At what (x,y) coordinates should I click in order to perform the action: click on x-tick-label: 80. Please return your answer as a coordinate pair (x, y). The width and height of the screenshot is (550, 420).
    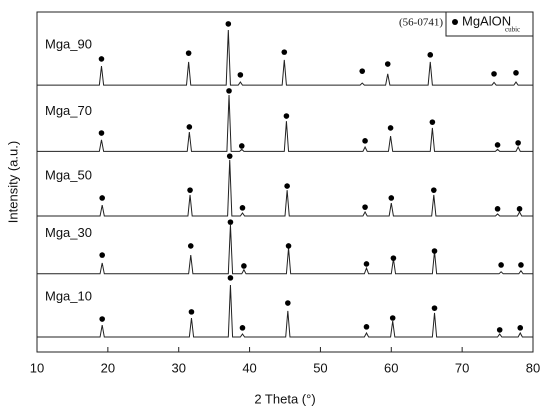
    Looking at the image, I should click on (533, 367).